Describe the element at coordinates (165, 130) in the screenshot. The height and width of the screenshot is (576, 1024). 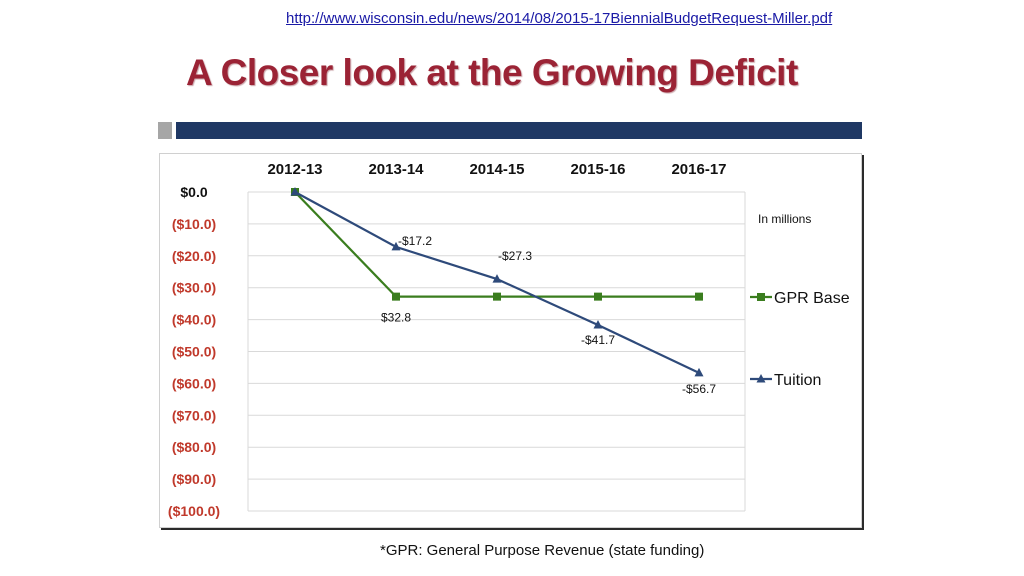
I see `title-bar-accent` at that location.